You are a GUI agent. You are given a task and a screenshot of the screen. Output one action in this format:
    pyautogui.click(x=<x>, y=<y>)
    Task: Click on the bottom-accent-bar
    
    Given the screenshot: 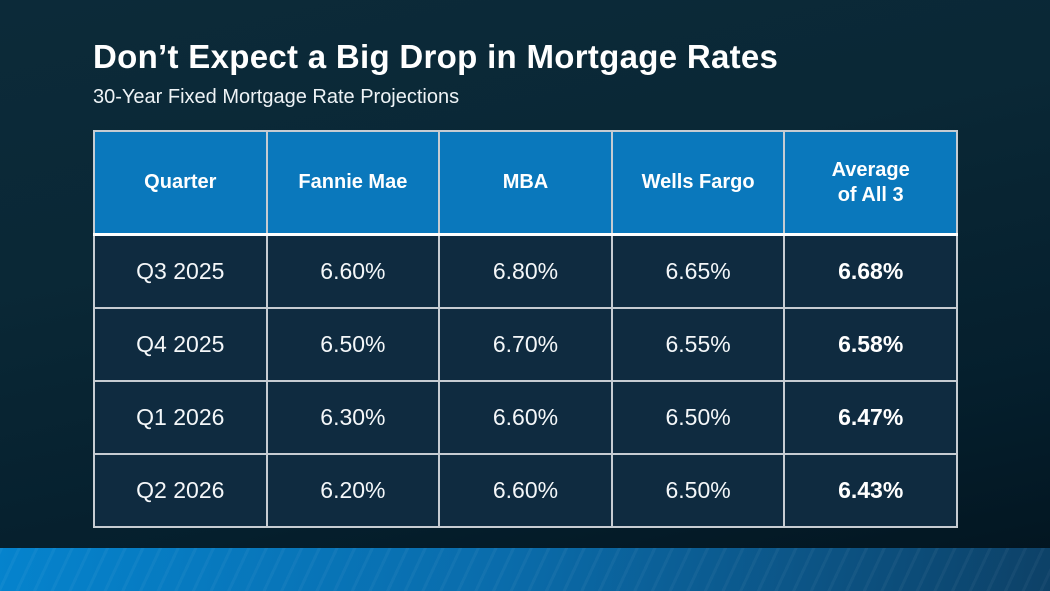 What is the action you would take?
    pyautogui.click(x=525, y=569)
    